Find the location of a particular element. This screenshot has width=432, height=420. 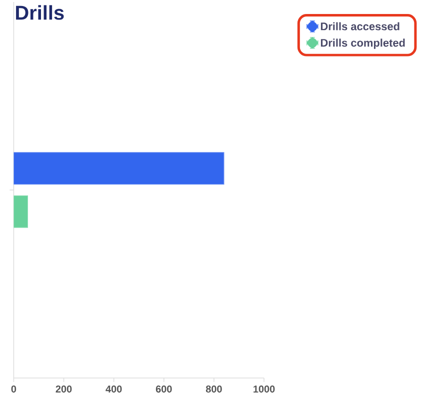

chart-title: Drills is located at coordinates (40, 12).